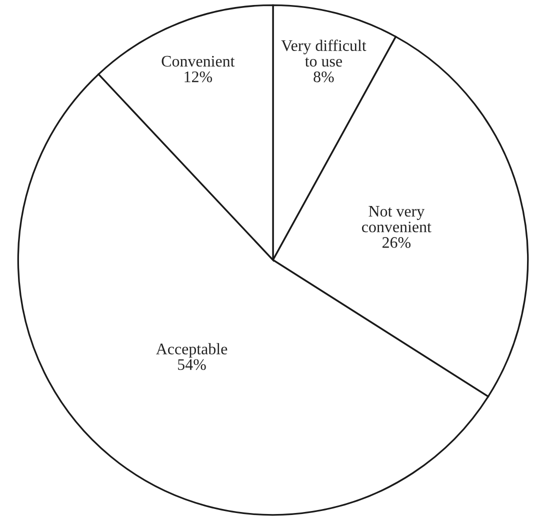 The image size is (546, 520). I want to click on data-label: 54%, so click(192, 364).